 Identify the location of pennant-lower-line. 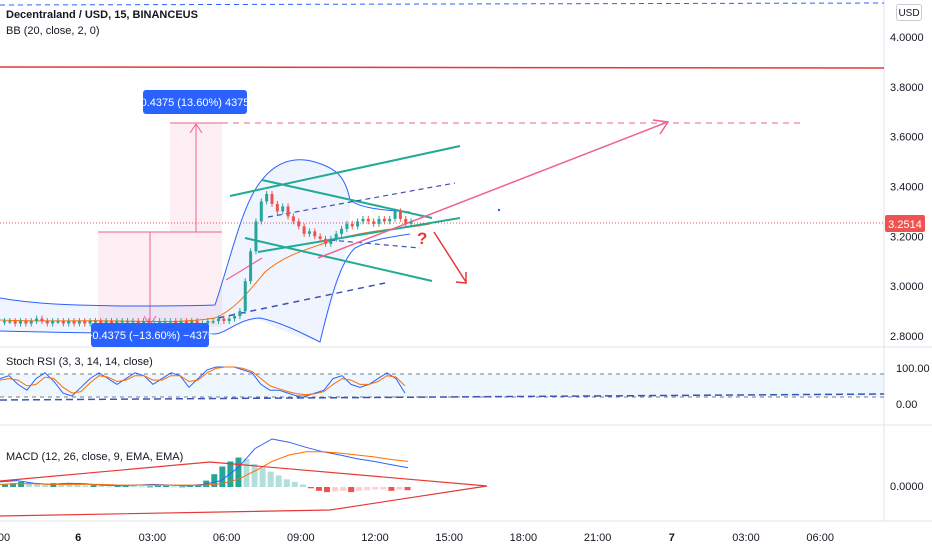
(359, 235).